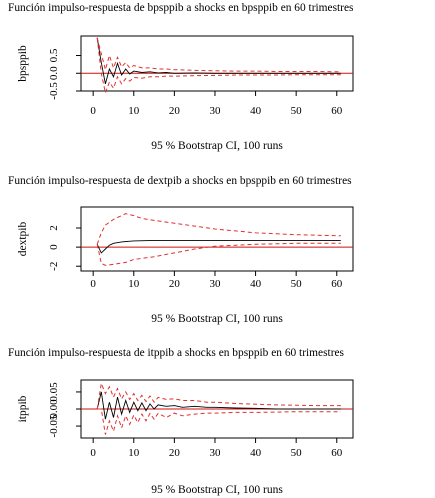 This screenshot has height=498, width=435. Describe the element at coordinates (54, 409) in the screenshot. I see `y-tick-label: 0.00` at that location.